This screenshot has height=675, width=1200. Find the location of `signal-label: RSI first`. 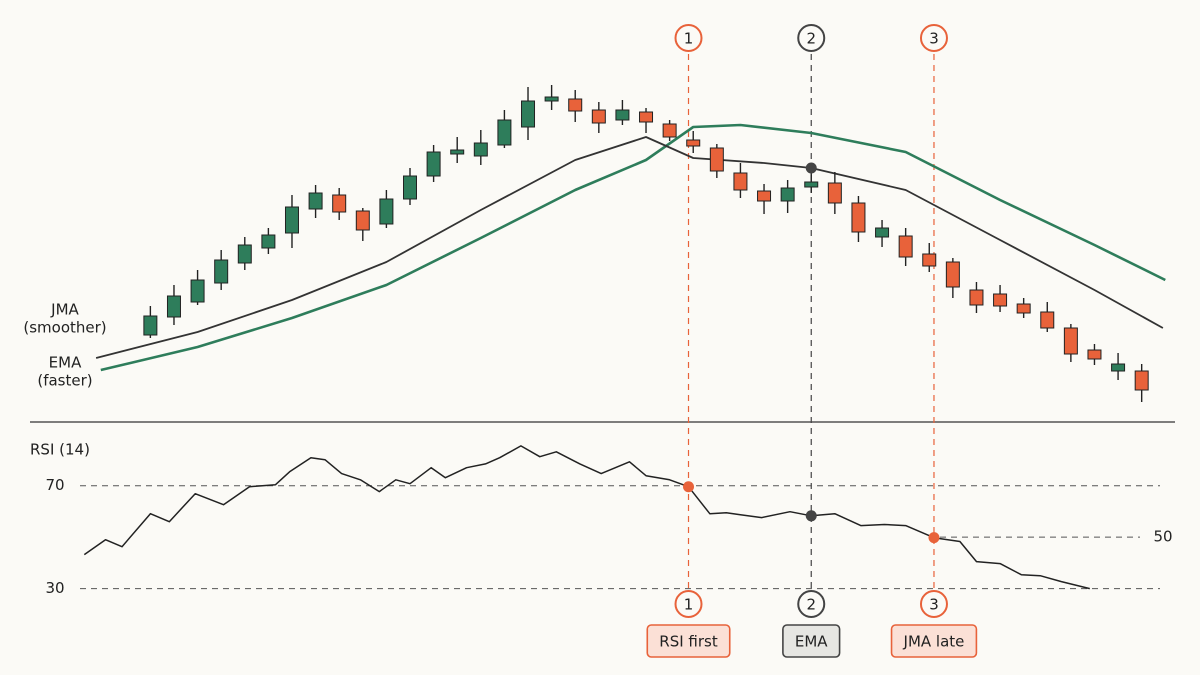

signal-label: RSI first is located at coordinates (688, 642).